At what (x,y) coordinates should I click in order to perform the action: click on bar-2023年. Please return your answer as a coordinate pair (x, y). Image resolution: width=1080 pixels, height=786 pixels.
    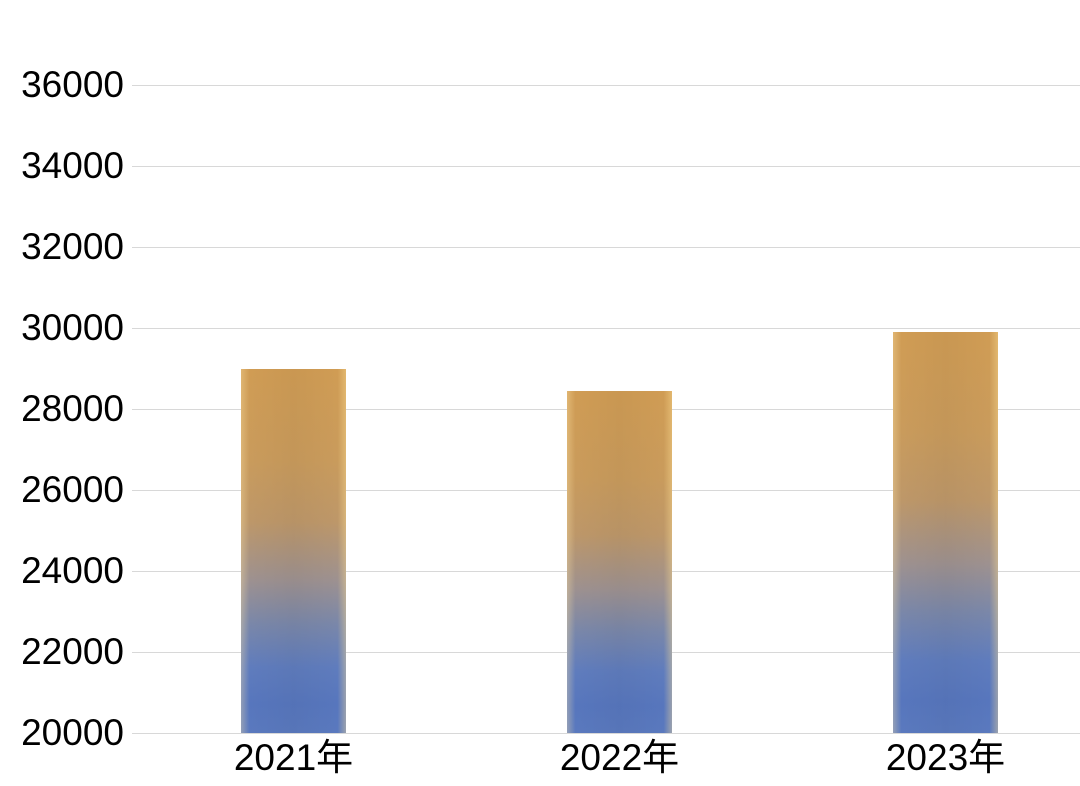
    Looking at the image, I should click on (945, 532).